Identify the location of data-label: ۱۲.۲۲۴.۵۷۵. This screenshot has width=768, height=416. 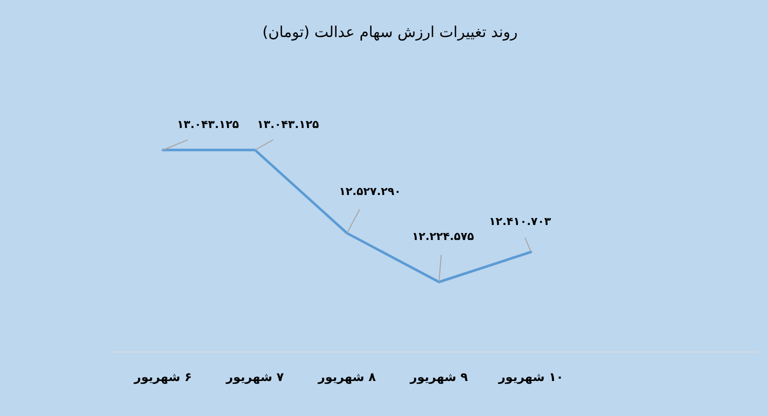
(443, 236).